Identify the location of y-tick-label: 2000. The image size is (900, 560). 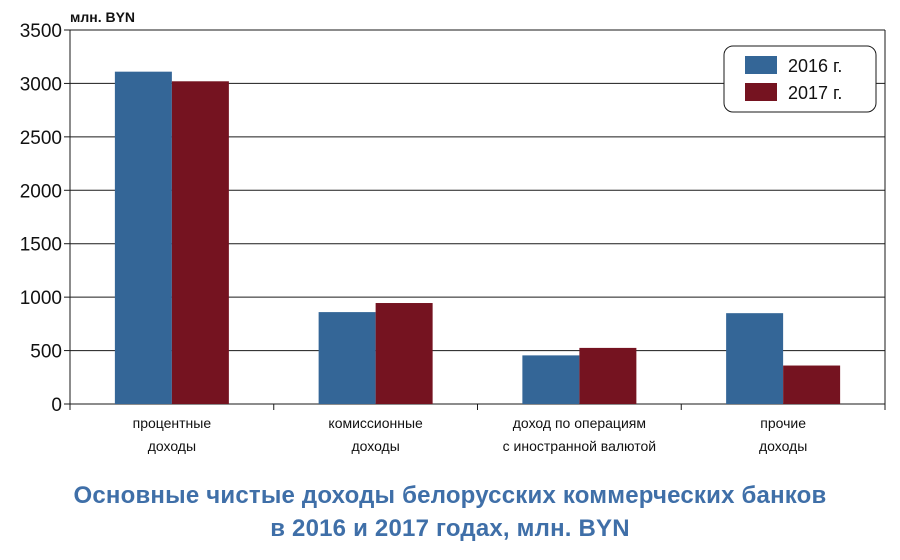
(41, 191).